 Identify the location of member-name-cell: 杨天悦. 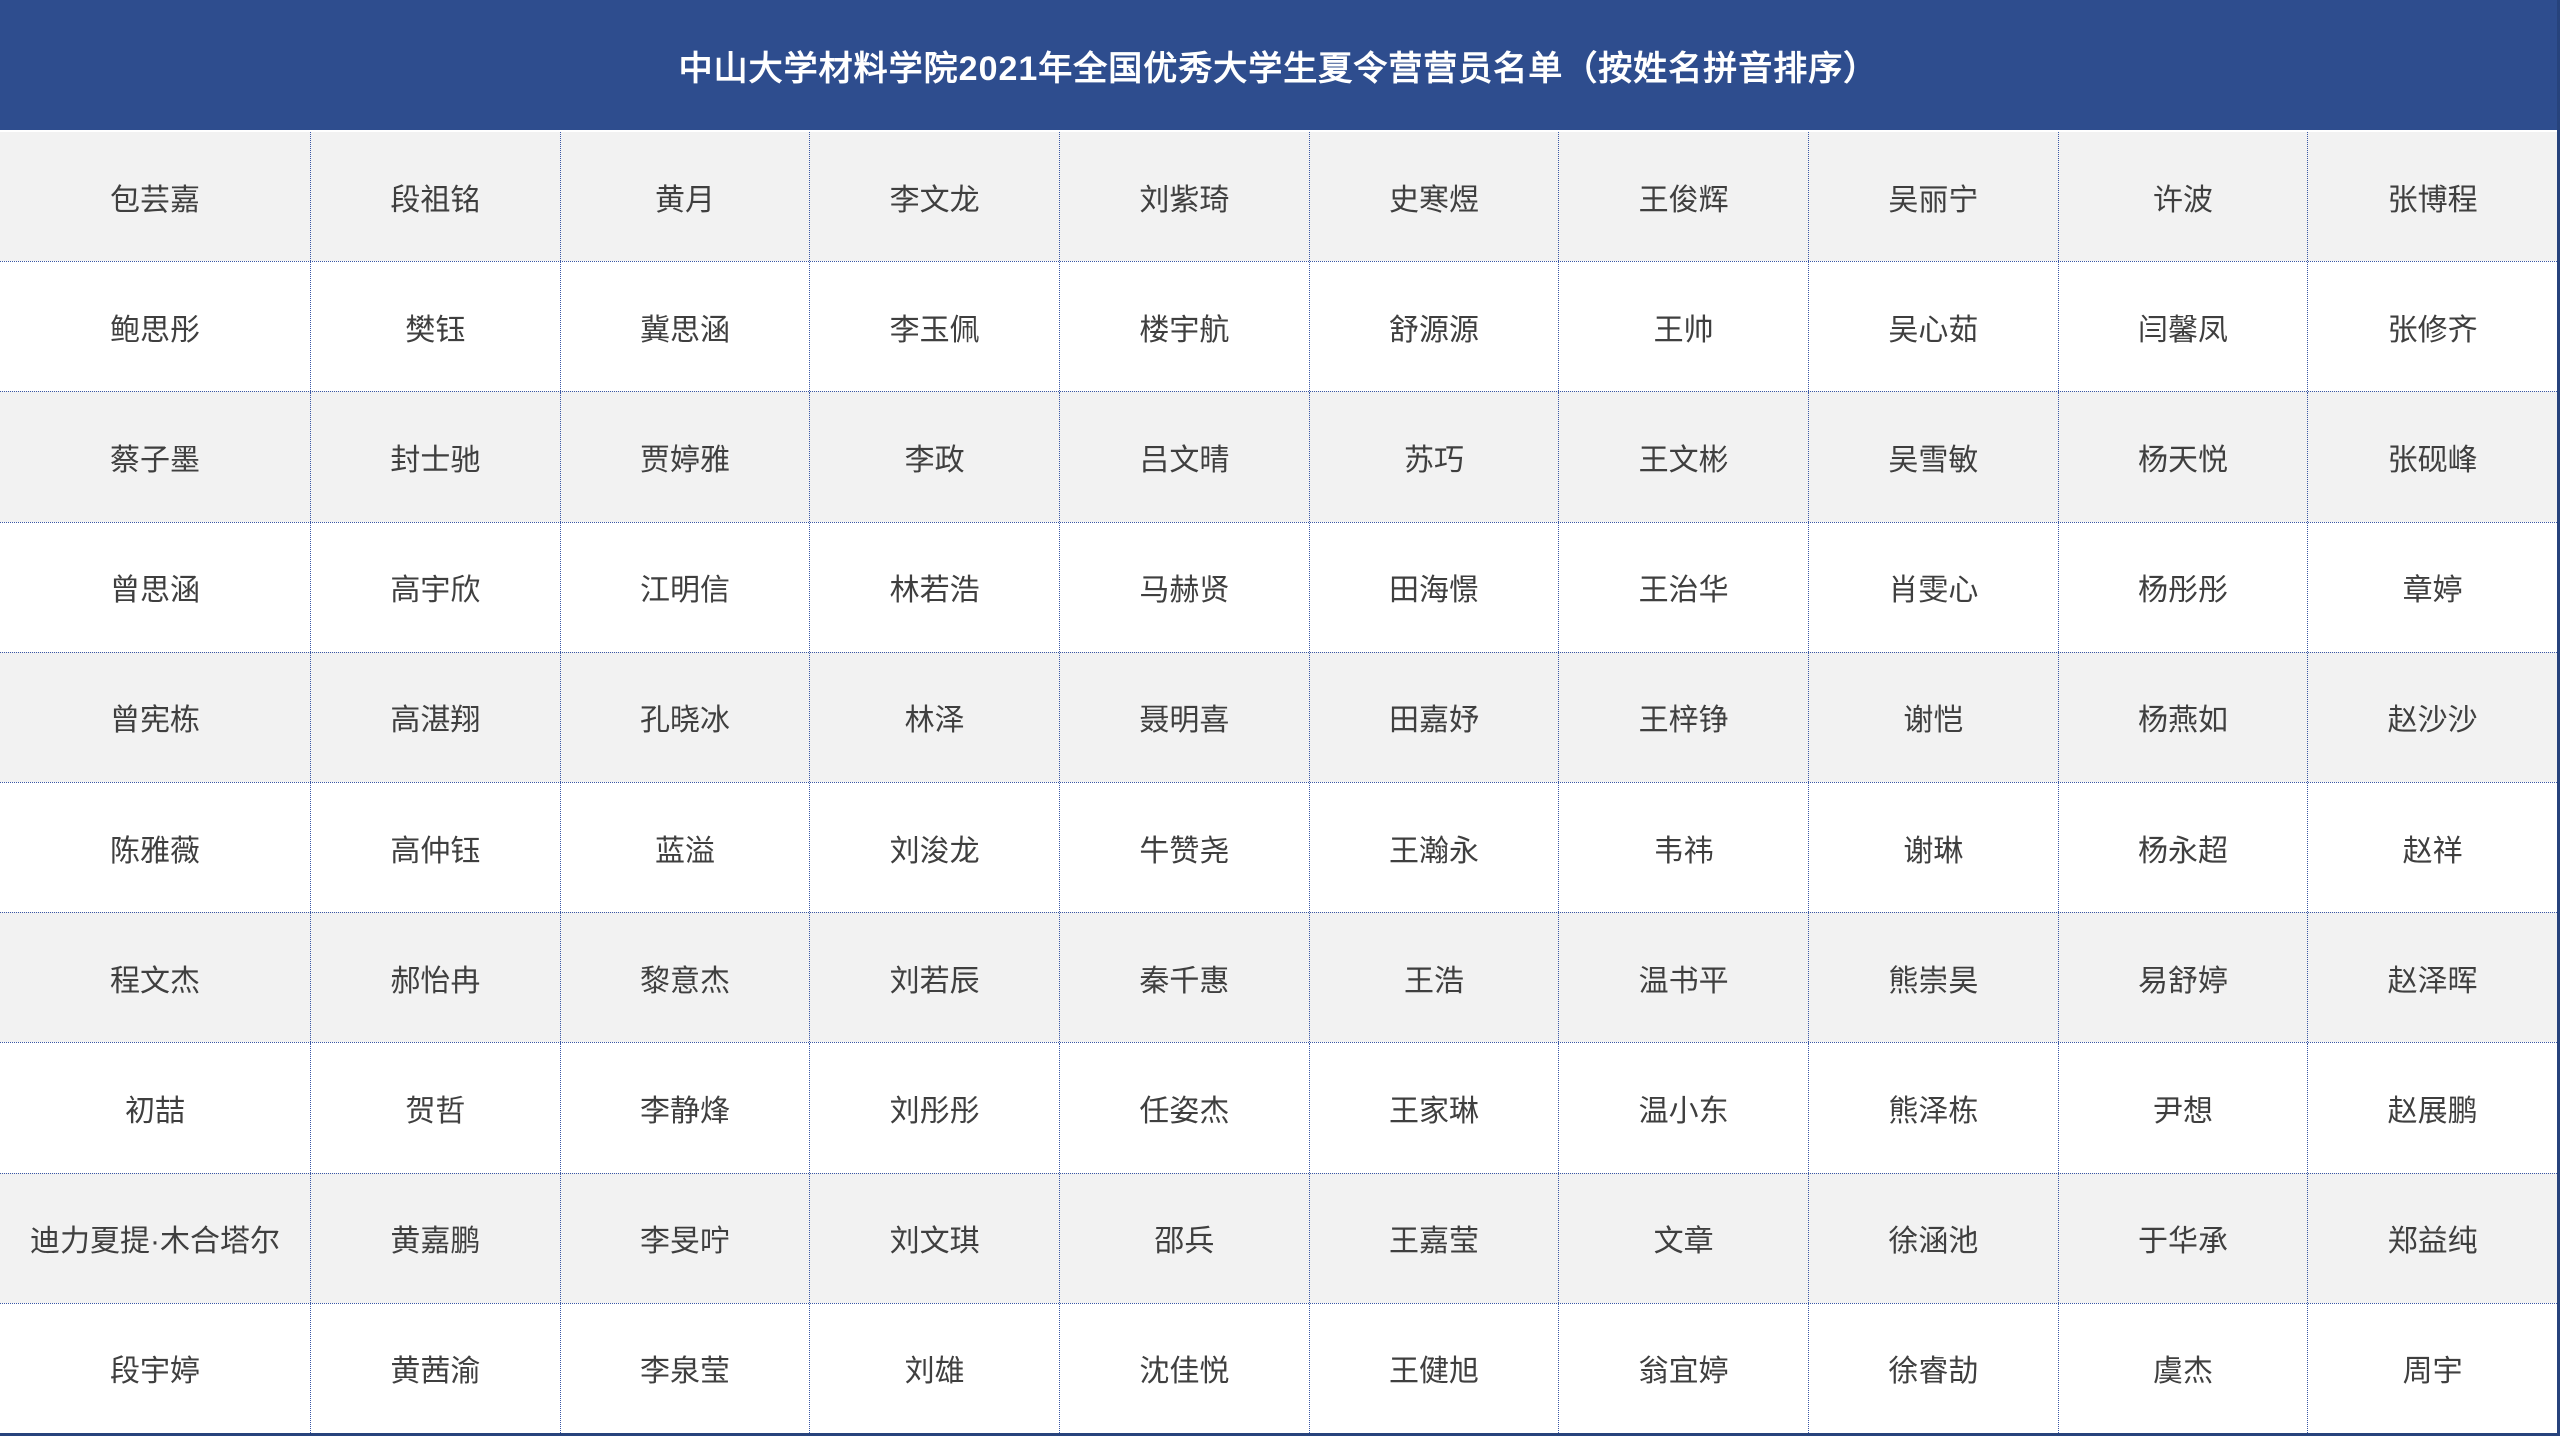
(2182, 457).